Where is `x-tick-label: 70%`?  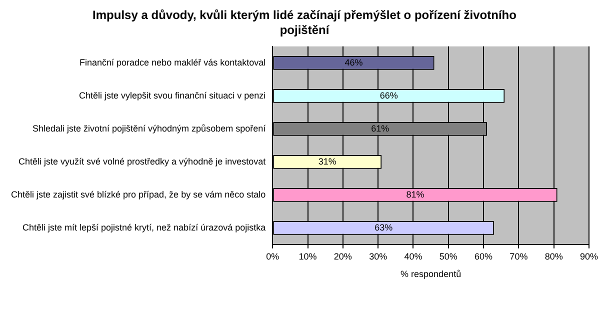 x-tick-label: 70% is located at coordinates (519, 256).